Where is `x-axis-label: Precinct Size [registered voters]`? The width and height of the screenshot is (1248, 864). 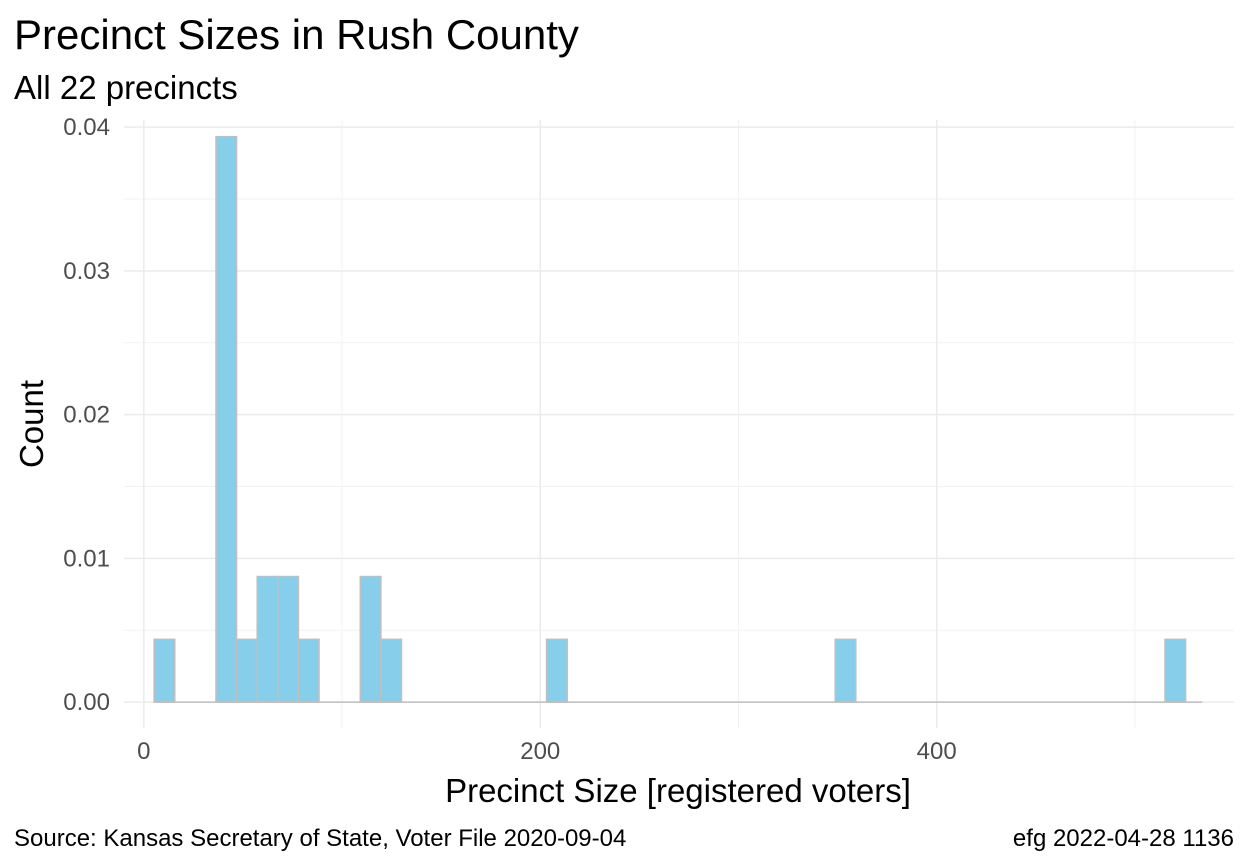
x-axis-label: Precinct Size [registered voters] is located at coordinates (678, 790).